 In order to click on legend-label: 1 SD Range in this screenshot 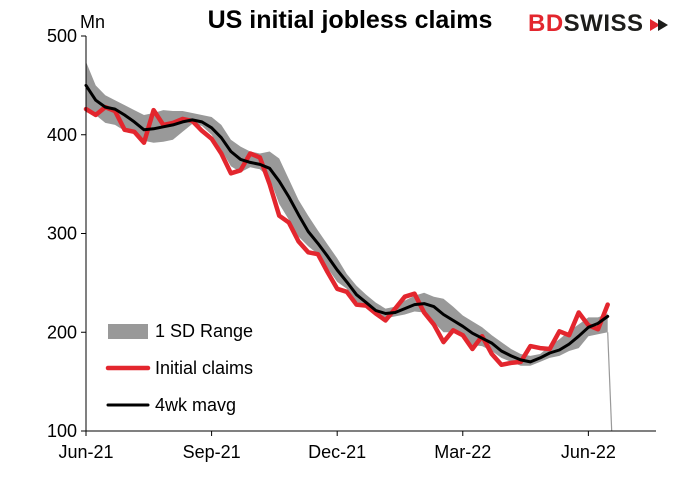, I will do `click(204, 331)`.